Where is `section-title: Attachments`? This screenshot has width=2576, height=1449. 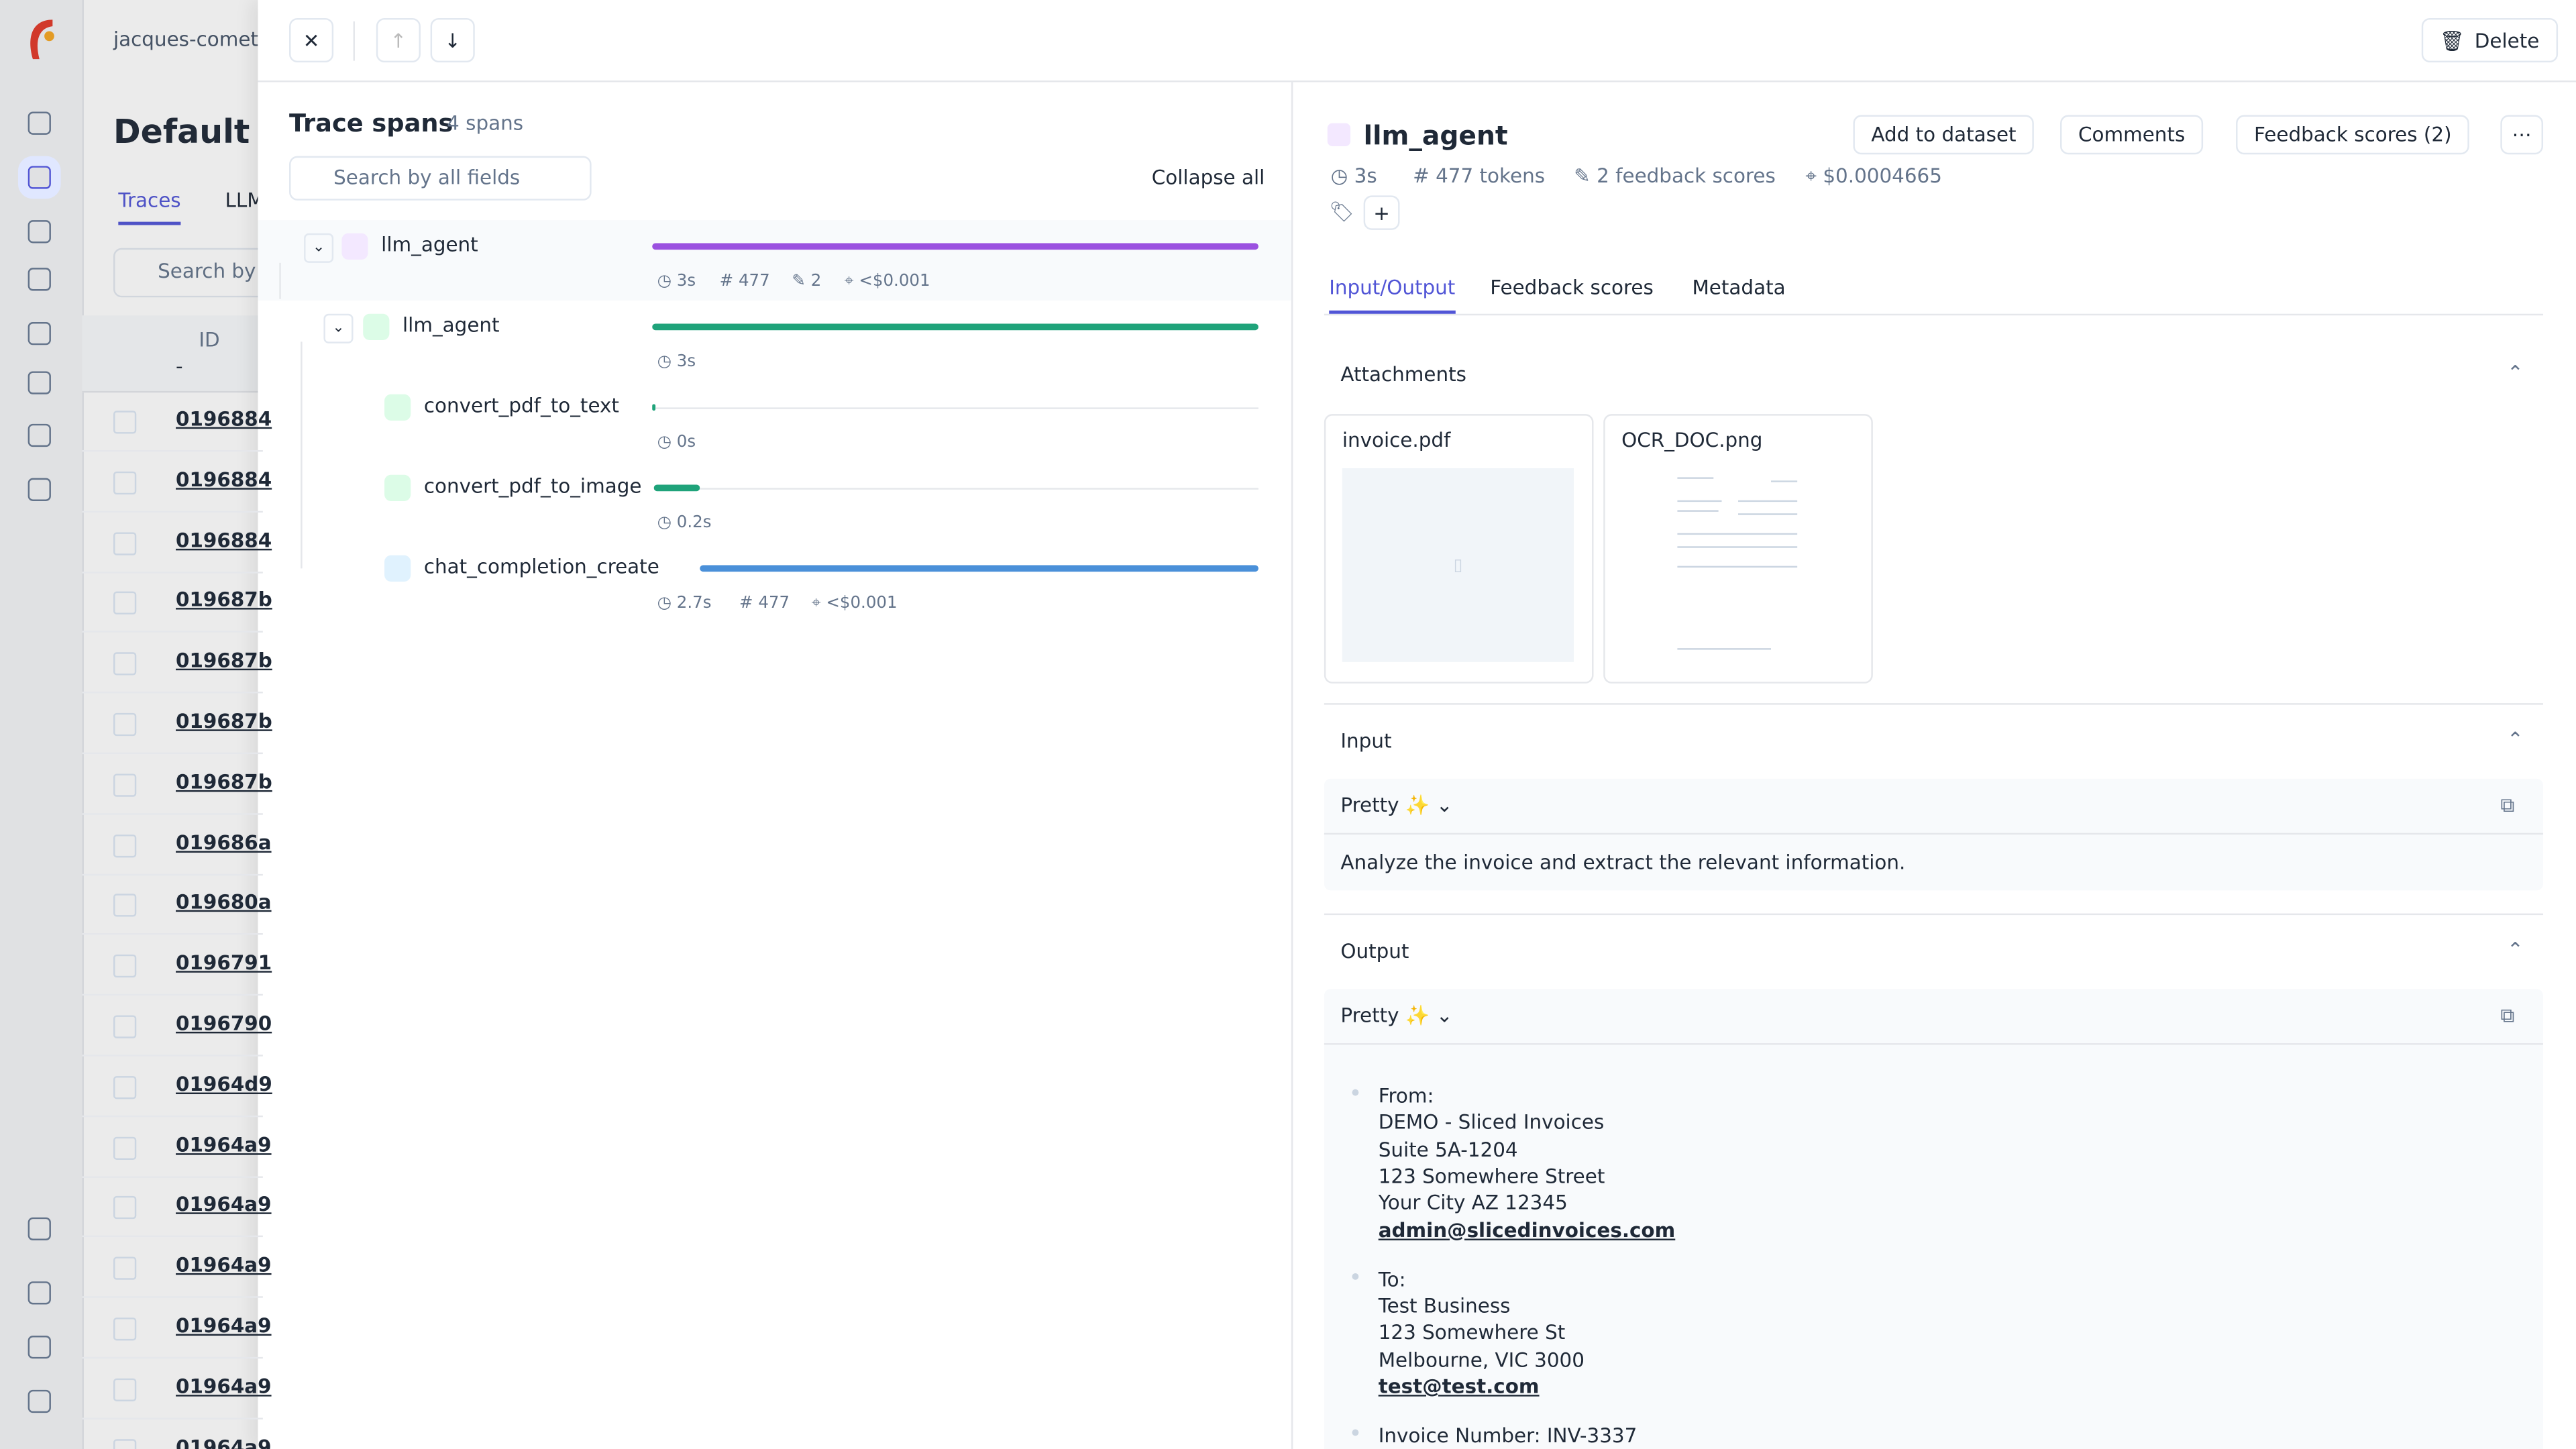
section-title: Attachments is located at coordinates (1403, 374).